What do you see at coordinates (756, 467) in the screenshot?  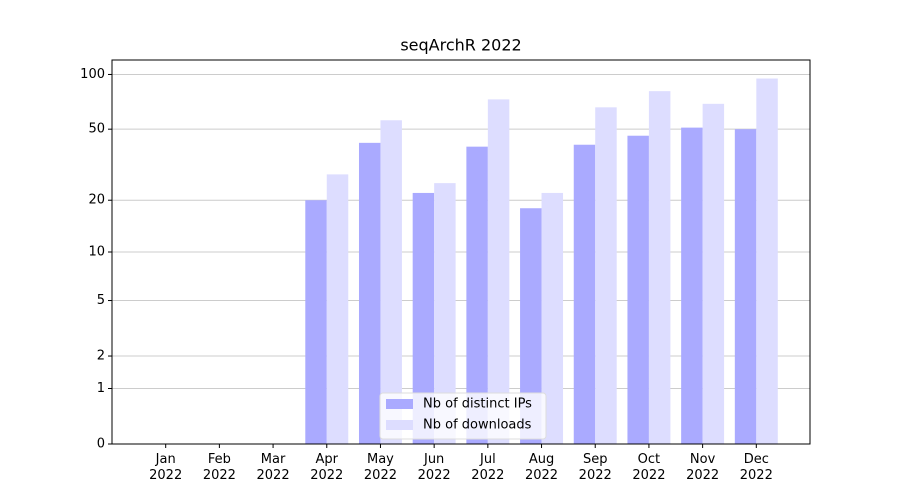 I see `x-tick-label: Dec 2022` at bounding box center [756, 467].